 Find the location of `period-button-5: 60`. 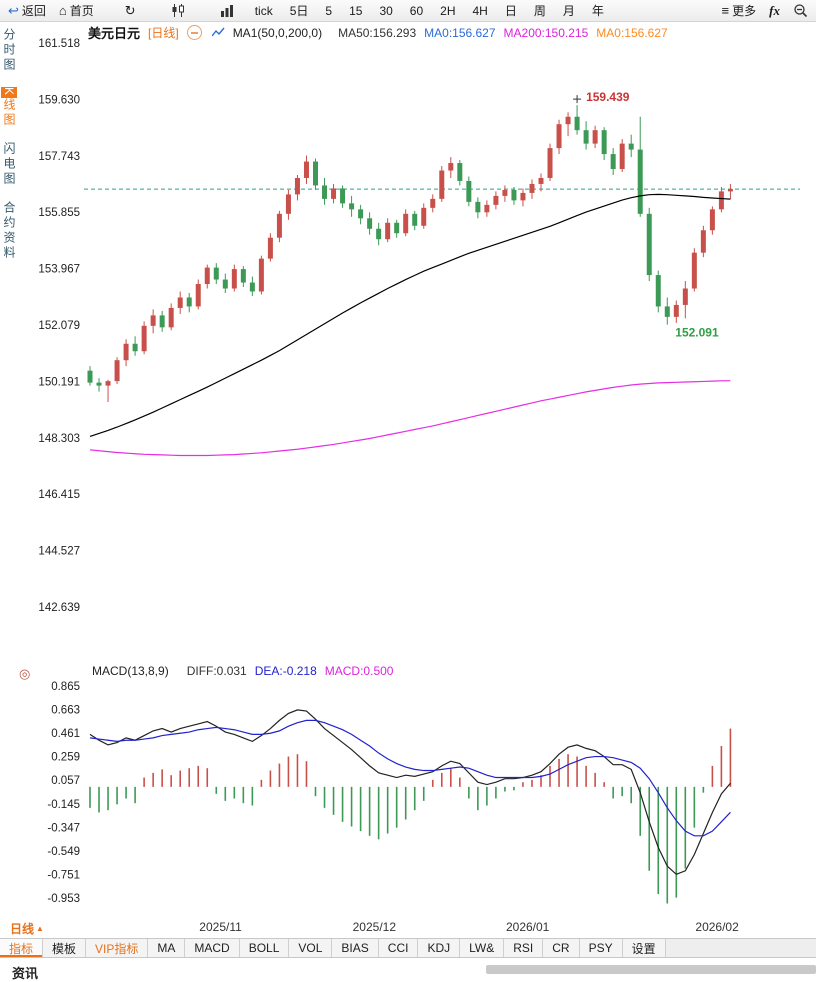

period-button-5: 60 is located at coordinates (416, 10).